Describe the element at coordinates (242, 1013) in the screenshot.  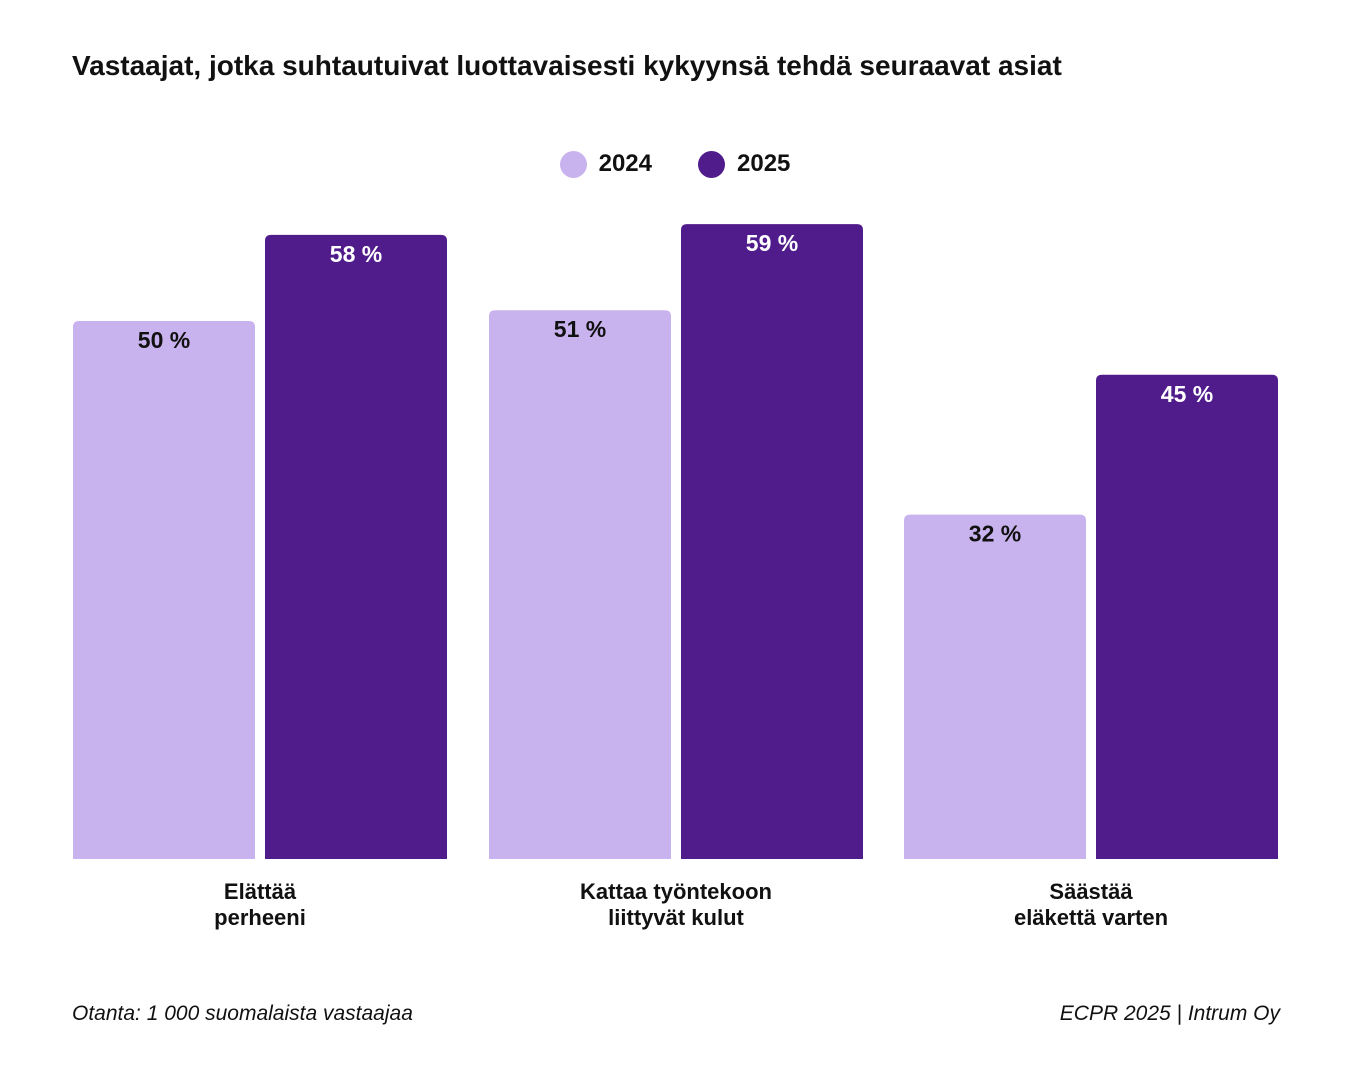
I see `sample-note: Otanta: 1 000 suomalaista vastaajaa` at that location.